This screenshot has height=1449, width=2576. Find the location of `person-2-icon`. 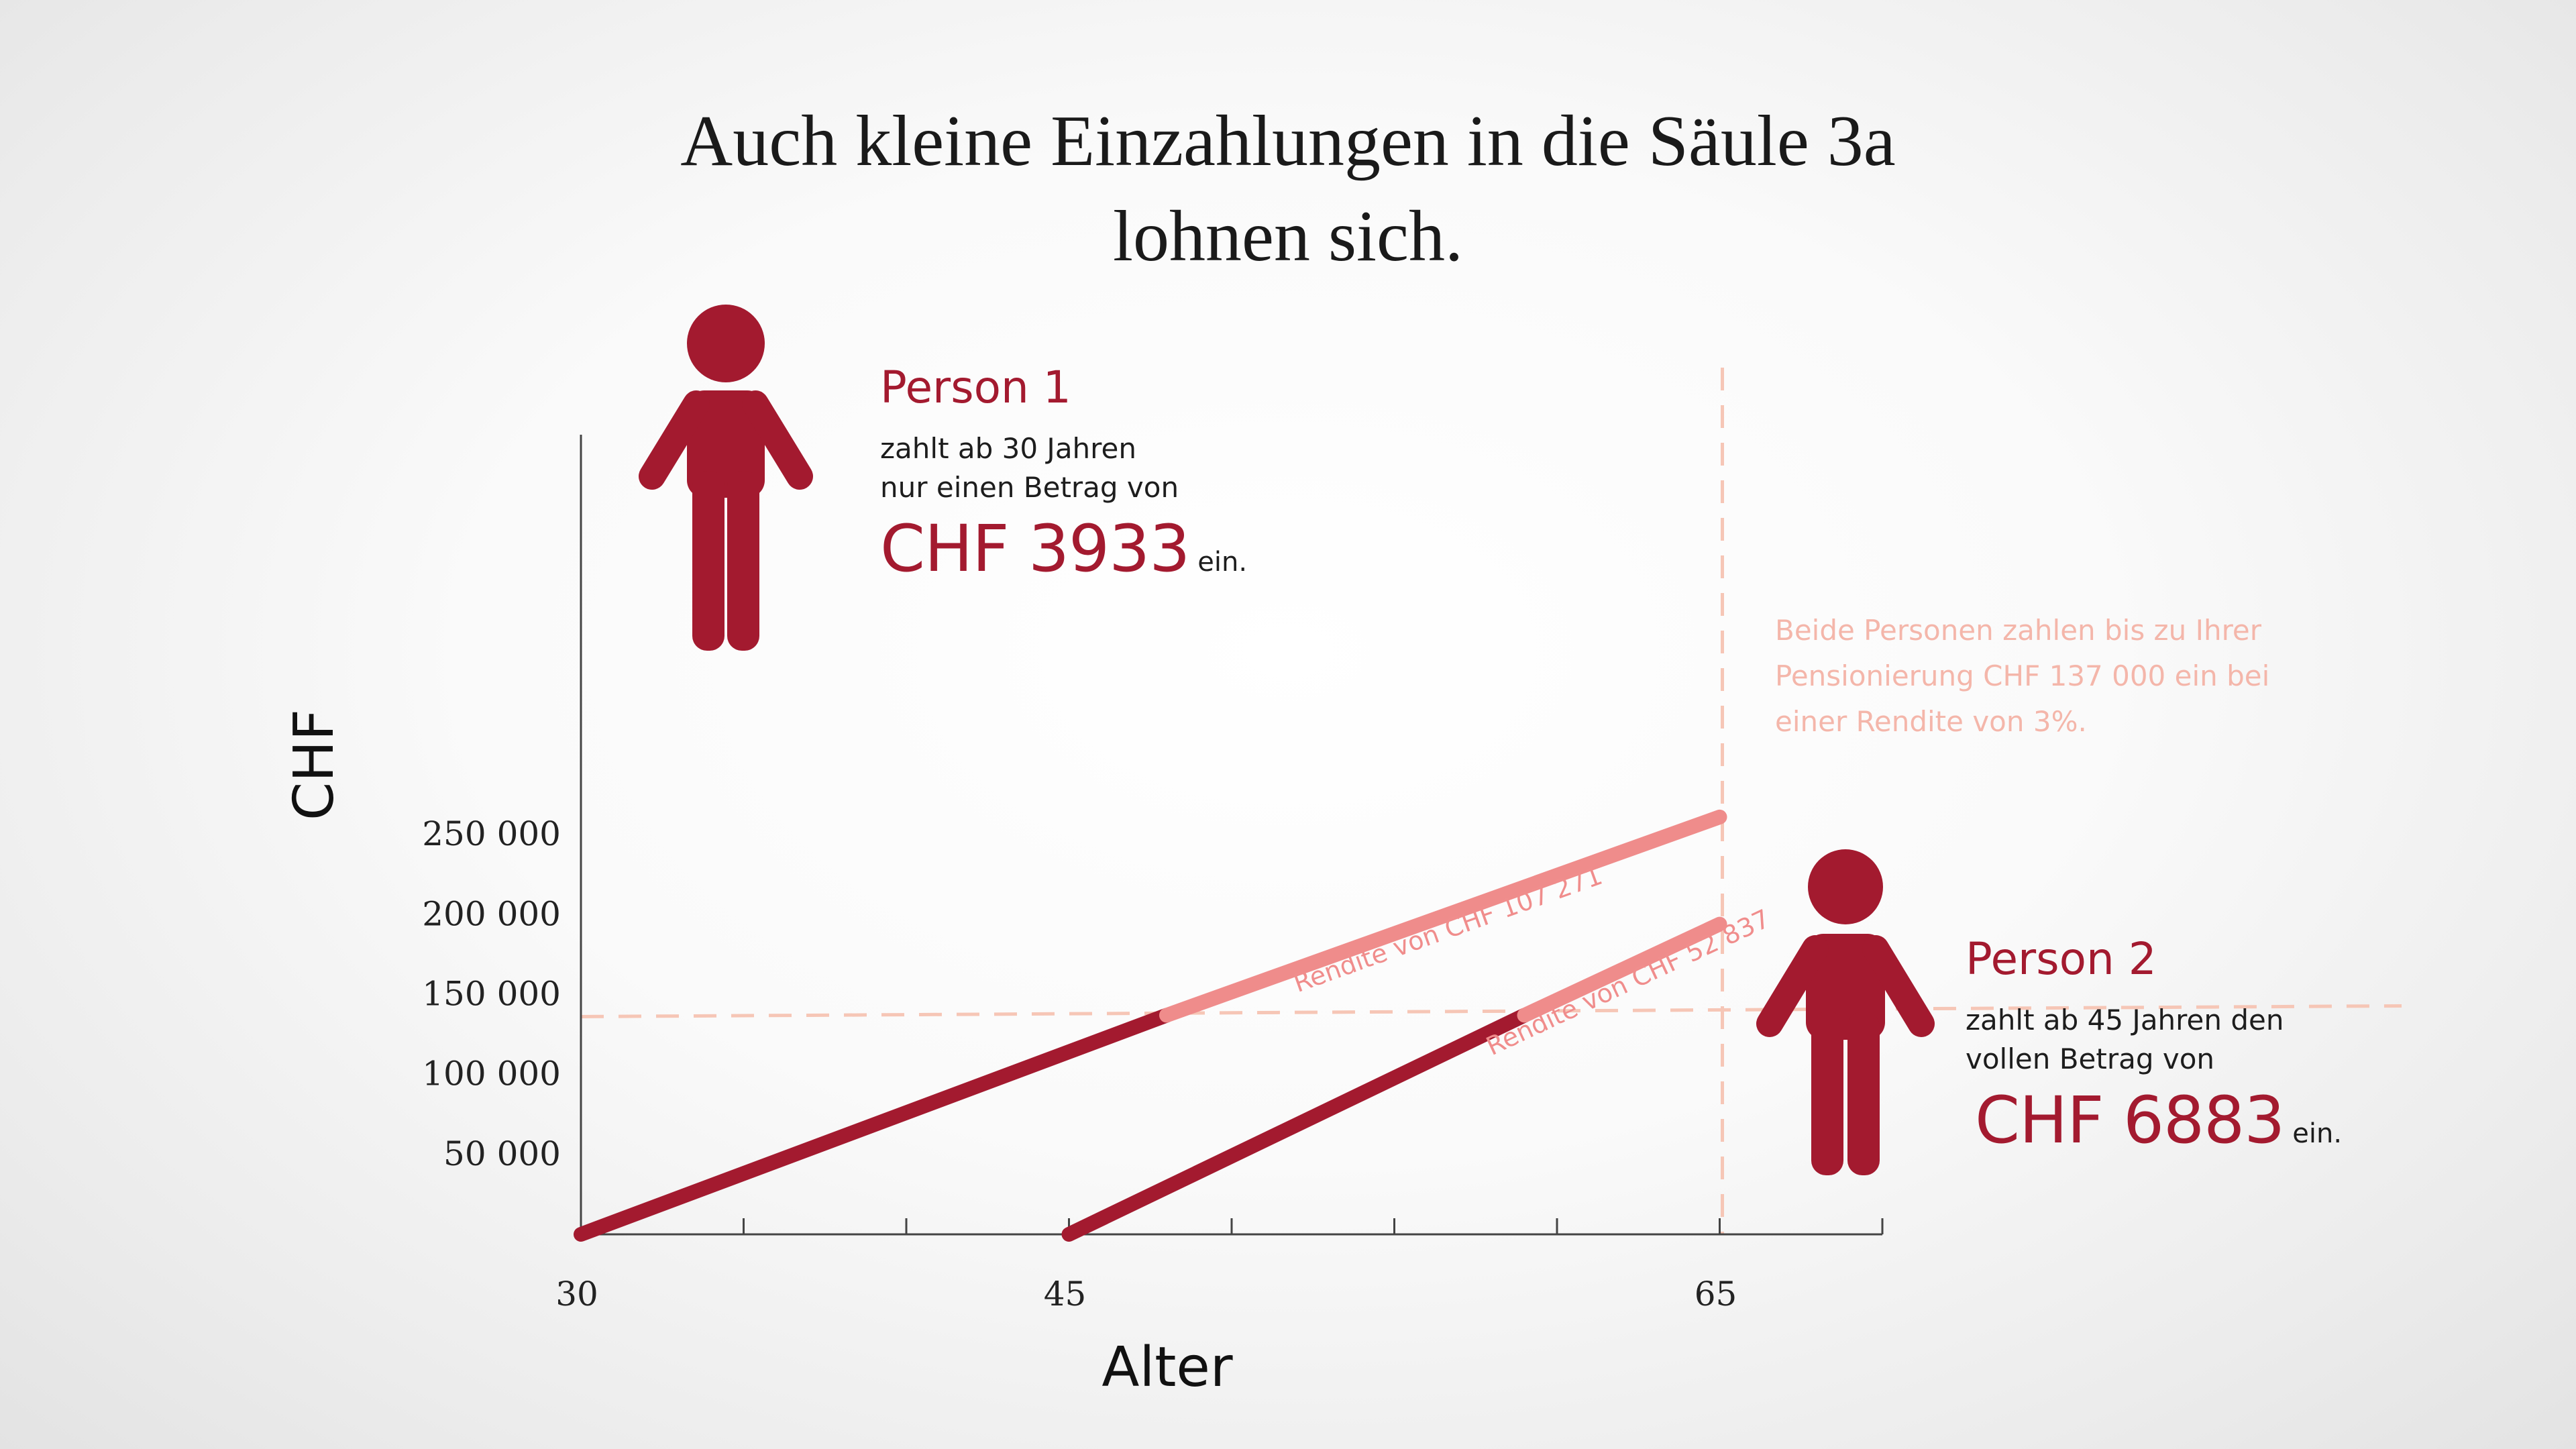

person-2-icon is located at coordinates (1845, 1012).